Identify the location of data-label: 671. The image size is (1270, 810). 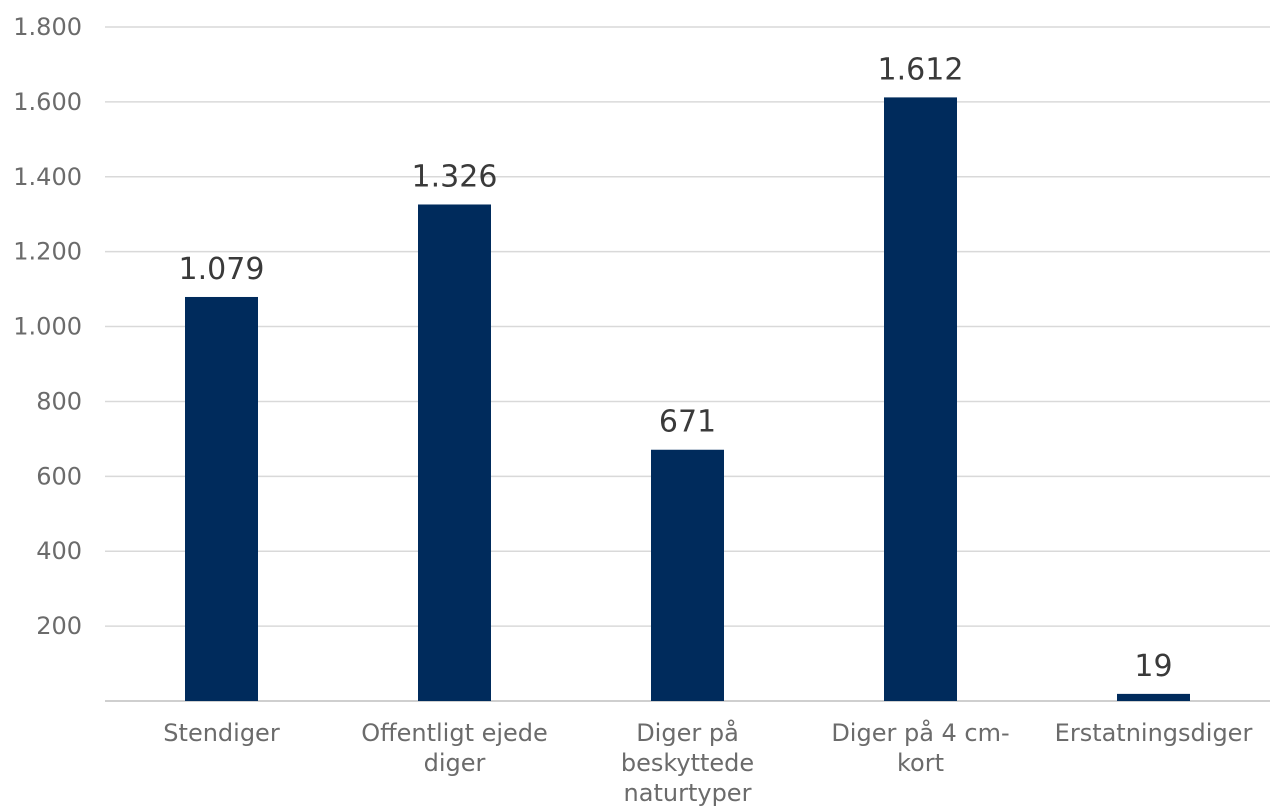
(687, 422).